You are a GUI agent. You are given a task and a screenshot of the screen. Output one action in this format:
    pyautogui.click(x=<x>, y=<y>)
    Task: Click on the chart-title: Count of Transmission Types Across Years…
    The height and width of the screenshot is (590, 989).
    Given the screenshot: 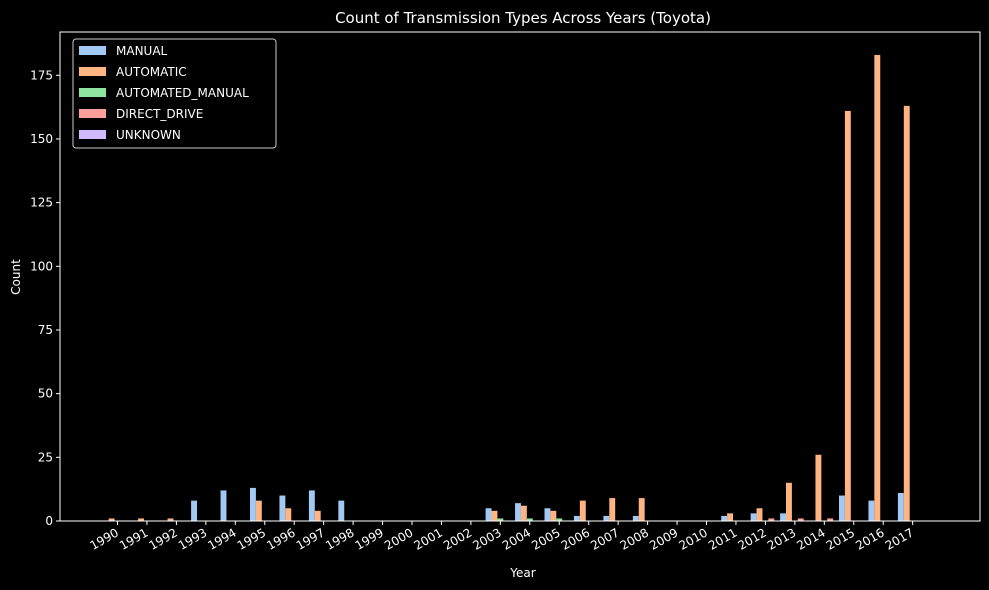 What is the action you would take?
    pyautogui.click(x=523, y=18)
    